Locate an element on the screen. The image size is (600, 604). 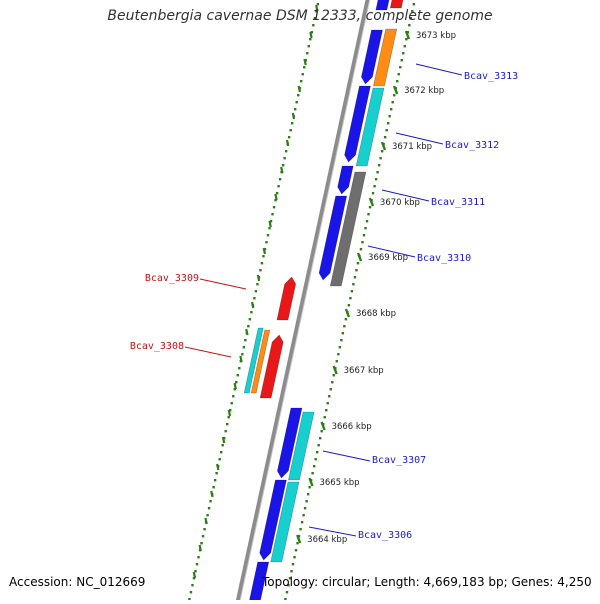
kbp-tick-label: 3673 kbp is located at coordinates (436, 36).